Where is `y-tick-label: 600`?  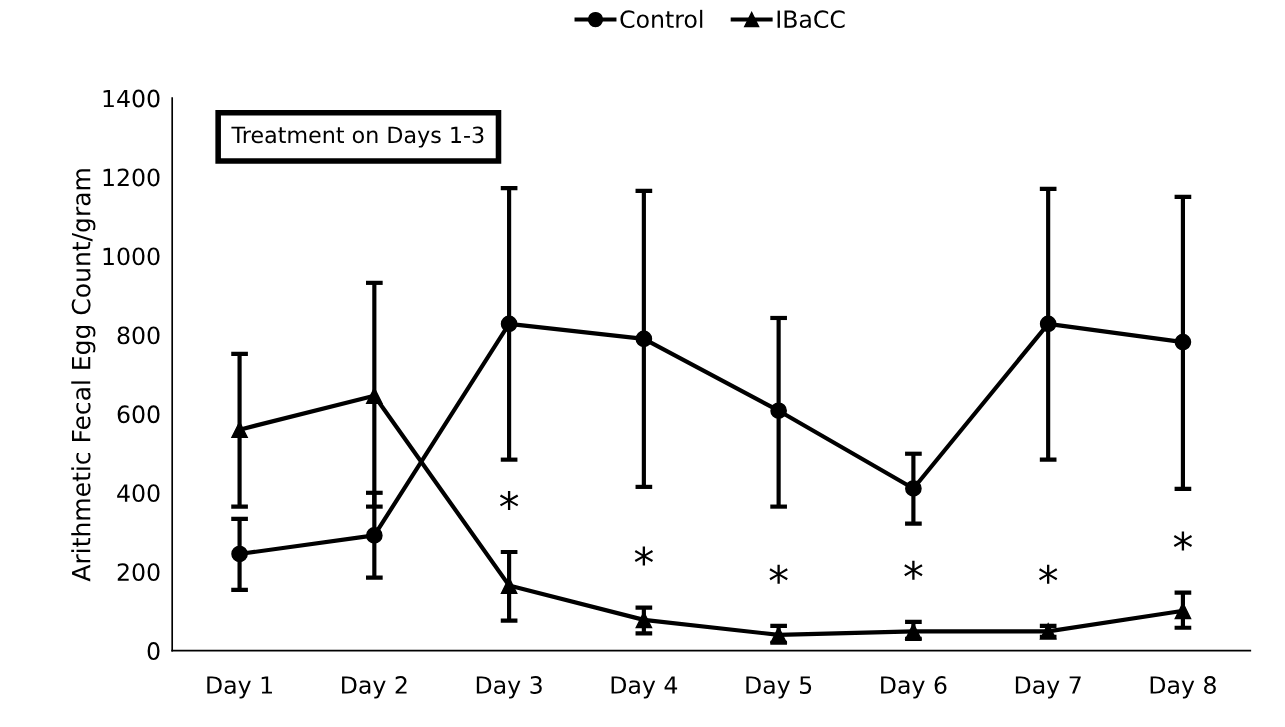
y-tick-label: 600 is located at coordinates (138, 414).